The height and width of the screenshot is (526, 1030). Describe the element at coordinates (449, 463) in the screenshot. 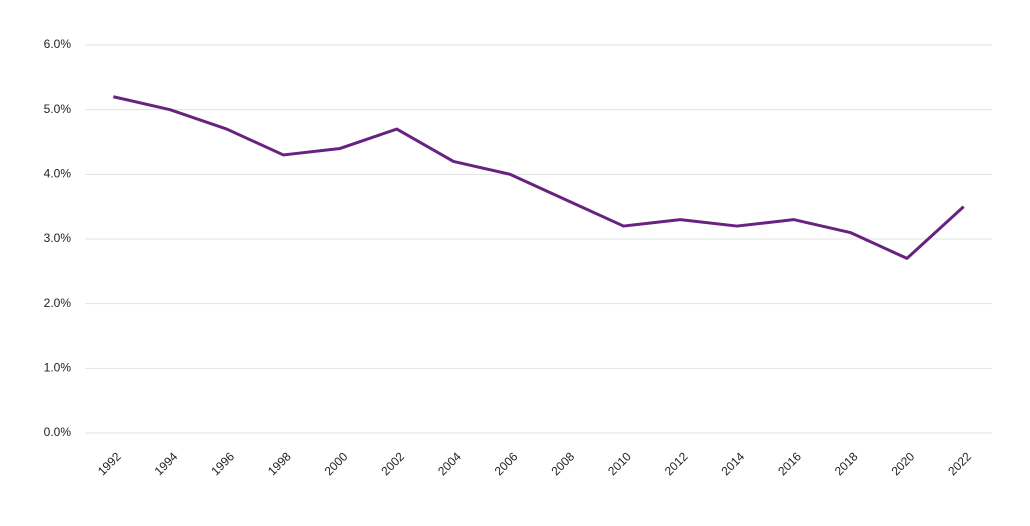

I see `x-tick-label: 2004` at that location.